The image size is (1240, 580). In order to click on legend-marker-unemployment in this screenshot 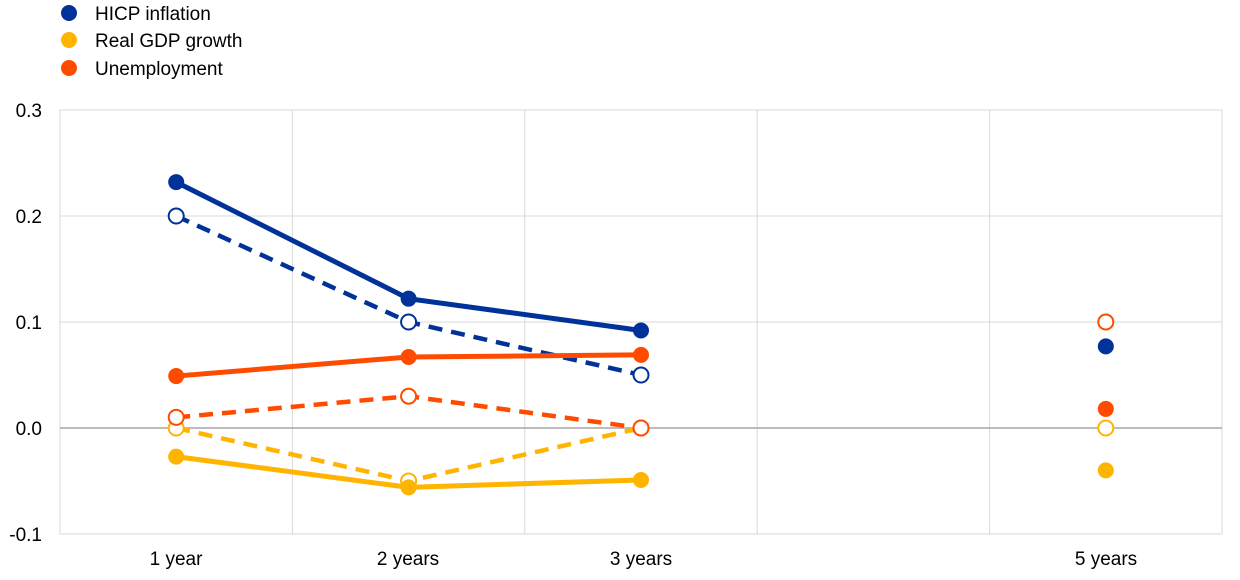, I will do `click(69, 68)`.